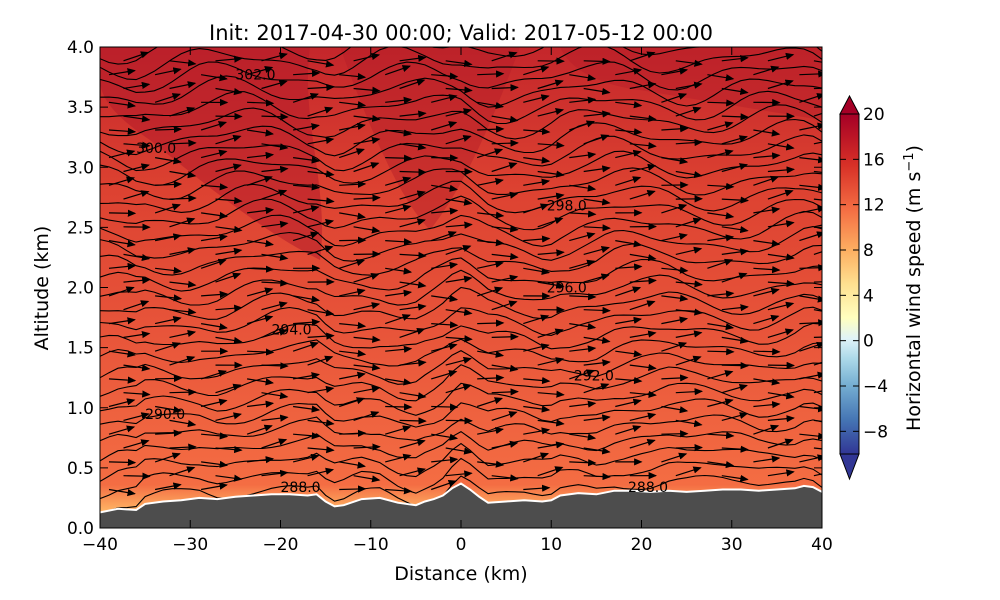 This screenshot has height=600, width=1000. I want to click on contour-label: 292.0, so click(594, 376).